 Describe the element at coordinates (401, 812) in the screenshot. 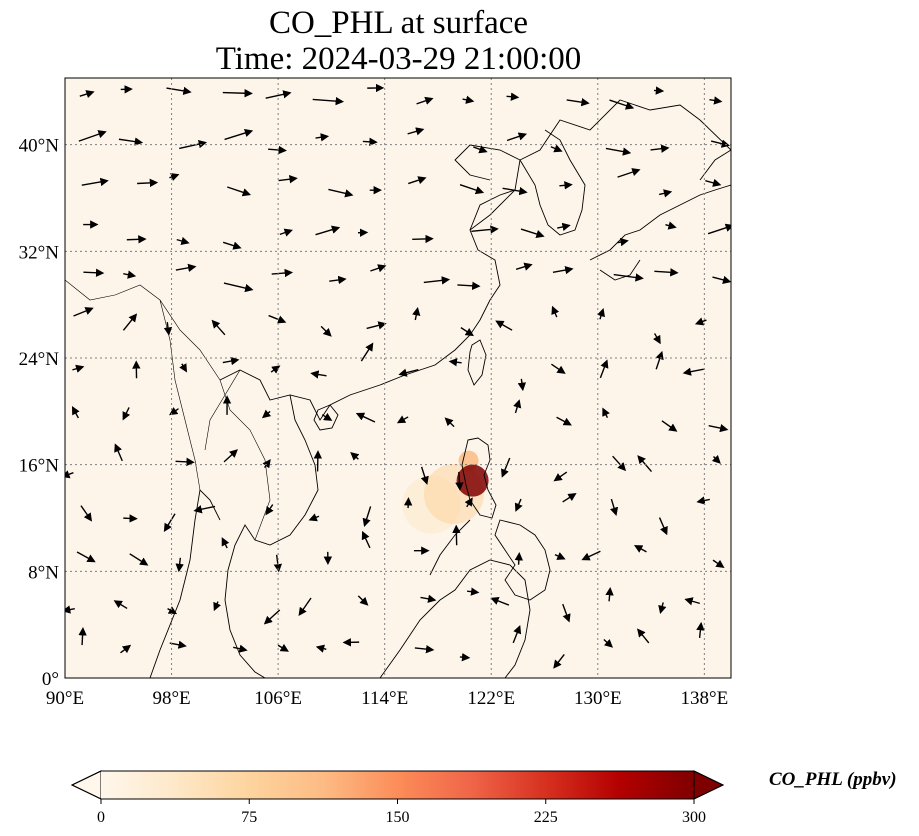

I see `colorbar-ticks: 0 75 150 225 300` at that location.